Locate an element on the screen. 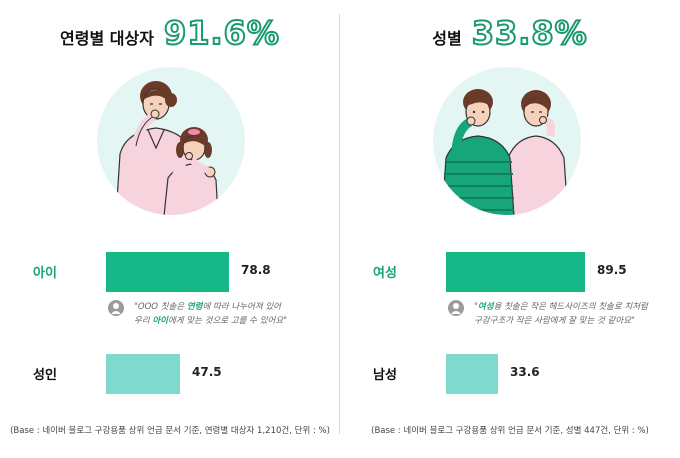  age-bar-label-child: 아이 is located at coordinates (45, 273).